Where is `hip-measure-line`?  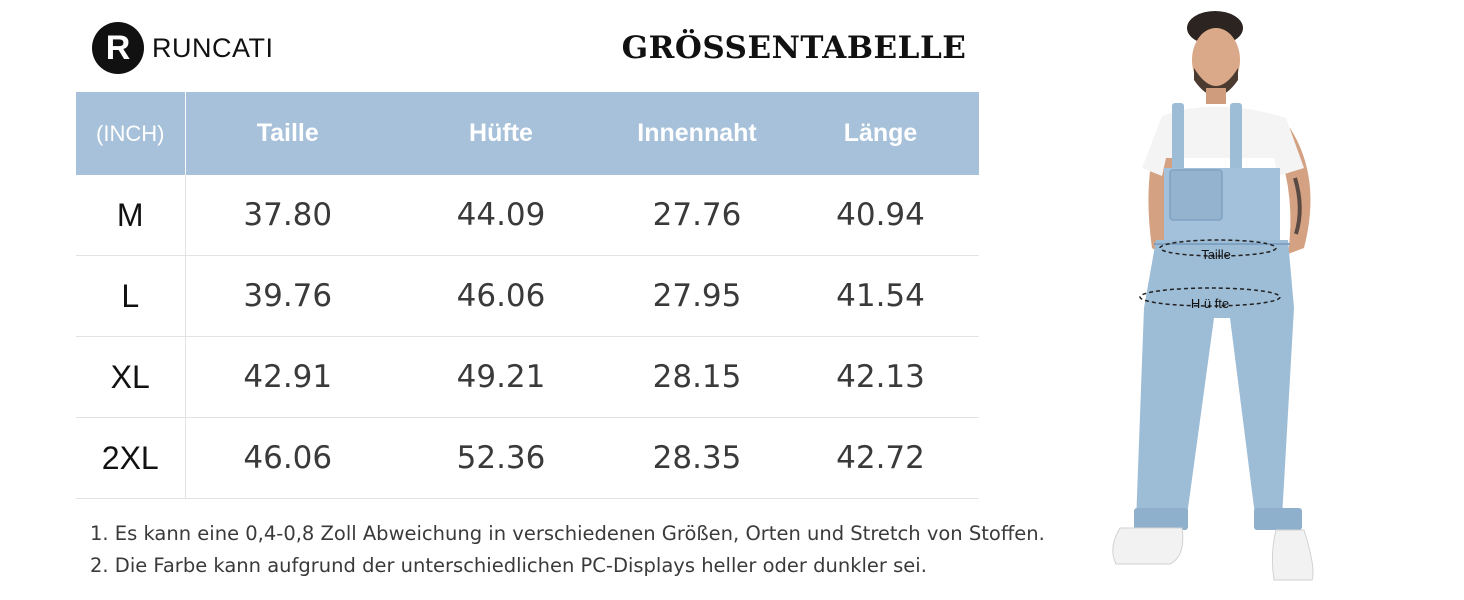
hip-measure-line is located at coordinates (1210, 297).